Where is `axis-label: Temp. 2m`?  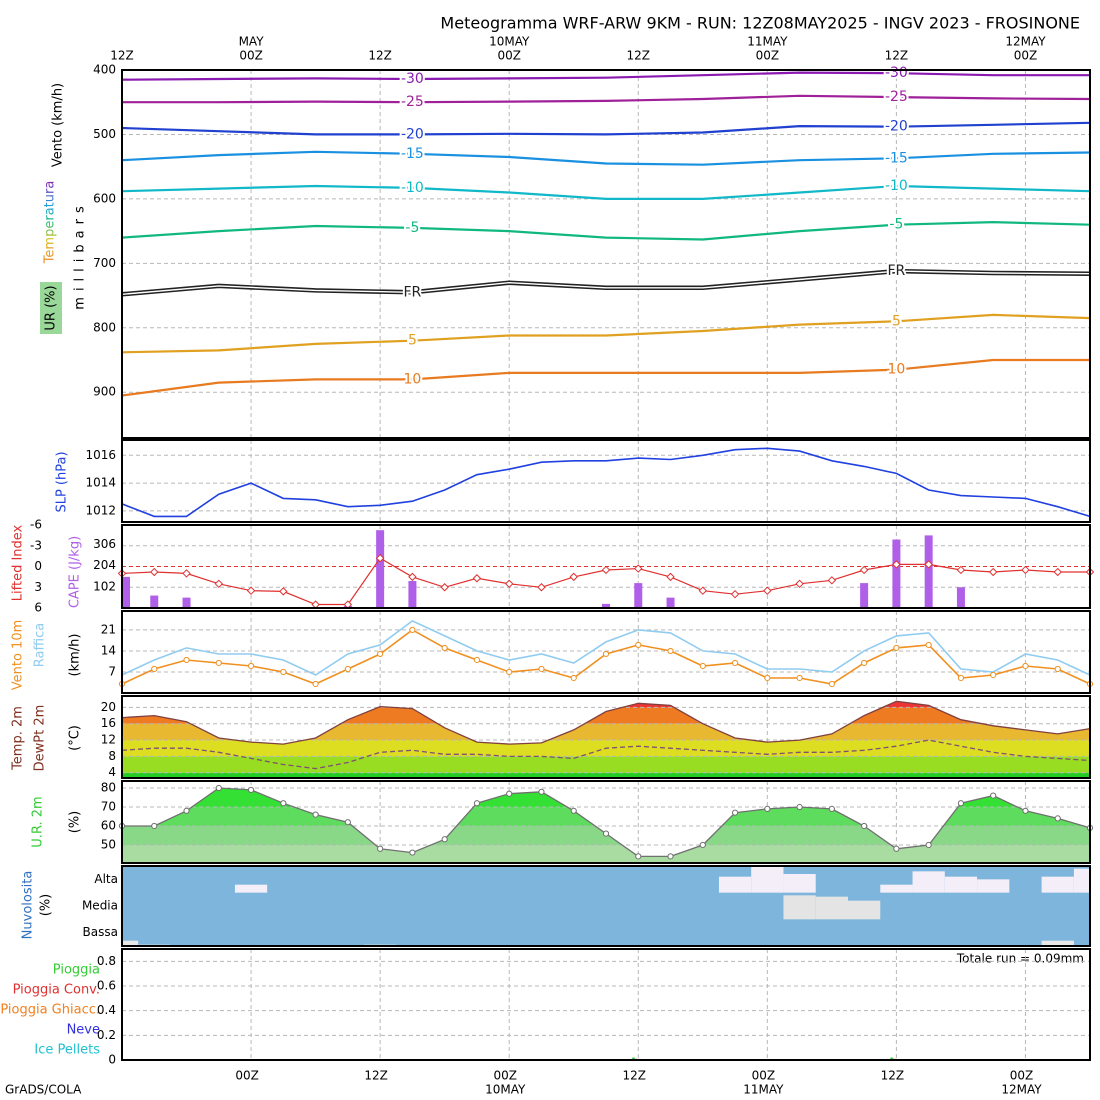 axis-label: Temp. 2m is located at coordinates (18, 738).